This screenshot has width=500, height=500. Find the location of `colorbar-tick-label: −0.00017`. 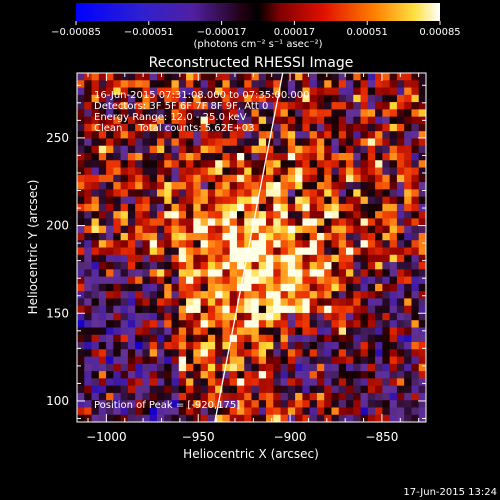

colorbar-tick-label: −0.00017 is located at coordinates (222, 32).